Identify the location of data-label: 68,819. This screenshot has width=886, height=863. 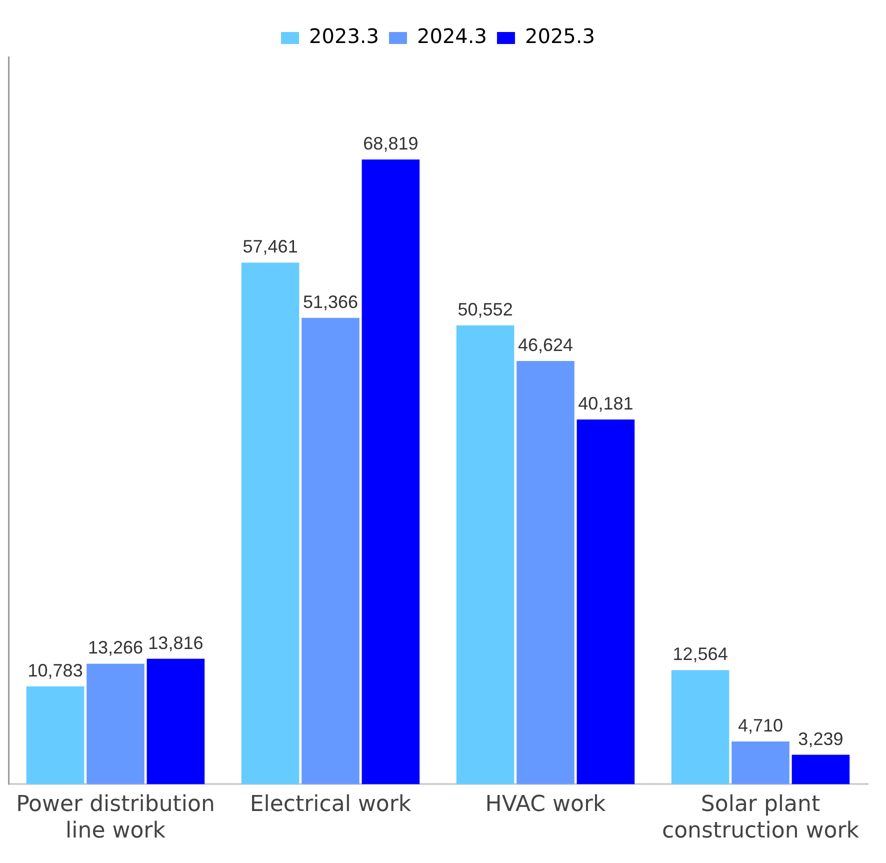
(390, 143).